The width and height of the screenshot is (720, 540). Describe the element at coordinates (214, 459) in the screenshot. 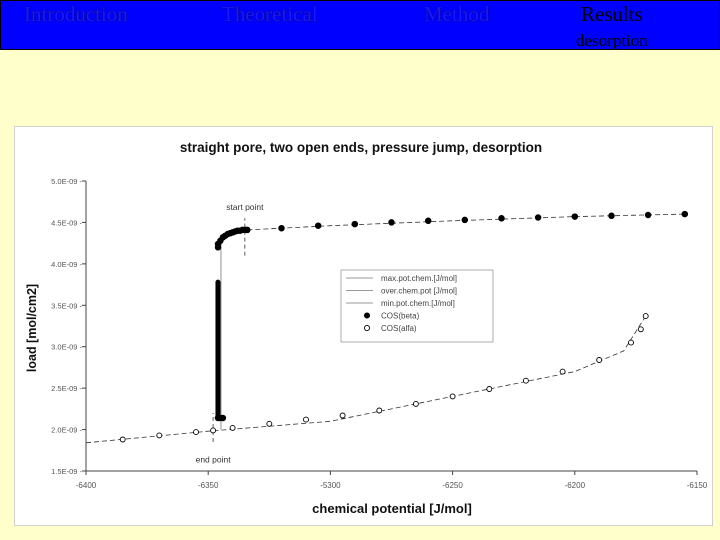

I see `end-point-label: end point` at that location.